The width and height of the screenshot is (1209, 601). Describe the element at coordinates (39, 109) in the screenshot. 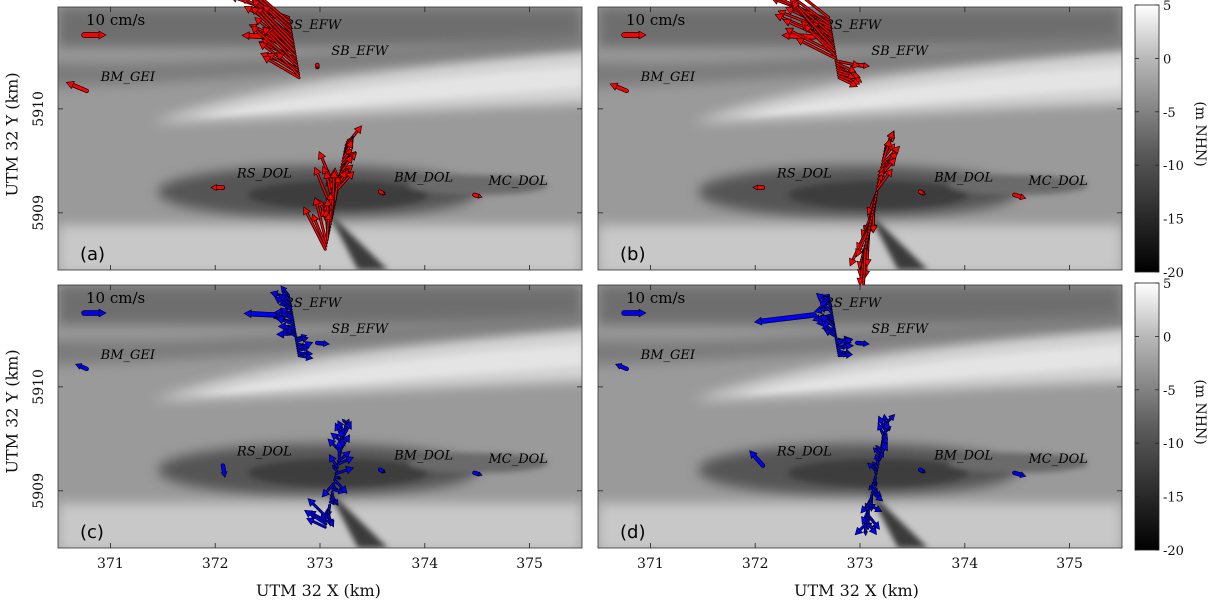

I see `y-tick-label: 5910` at that location.